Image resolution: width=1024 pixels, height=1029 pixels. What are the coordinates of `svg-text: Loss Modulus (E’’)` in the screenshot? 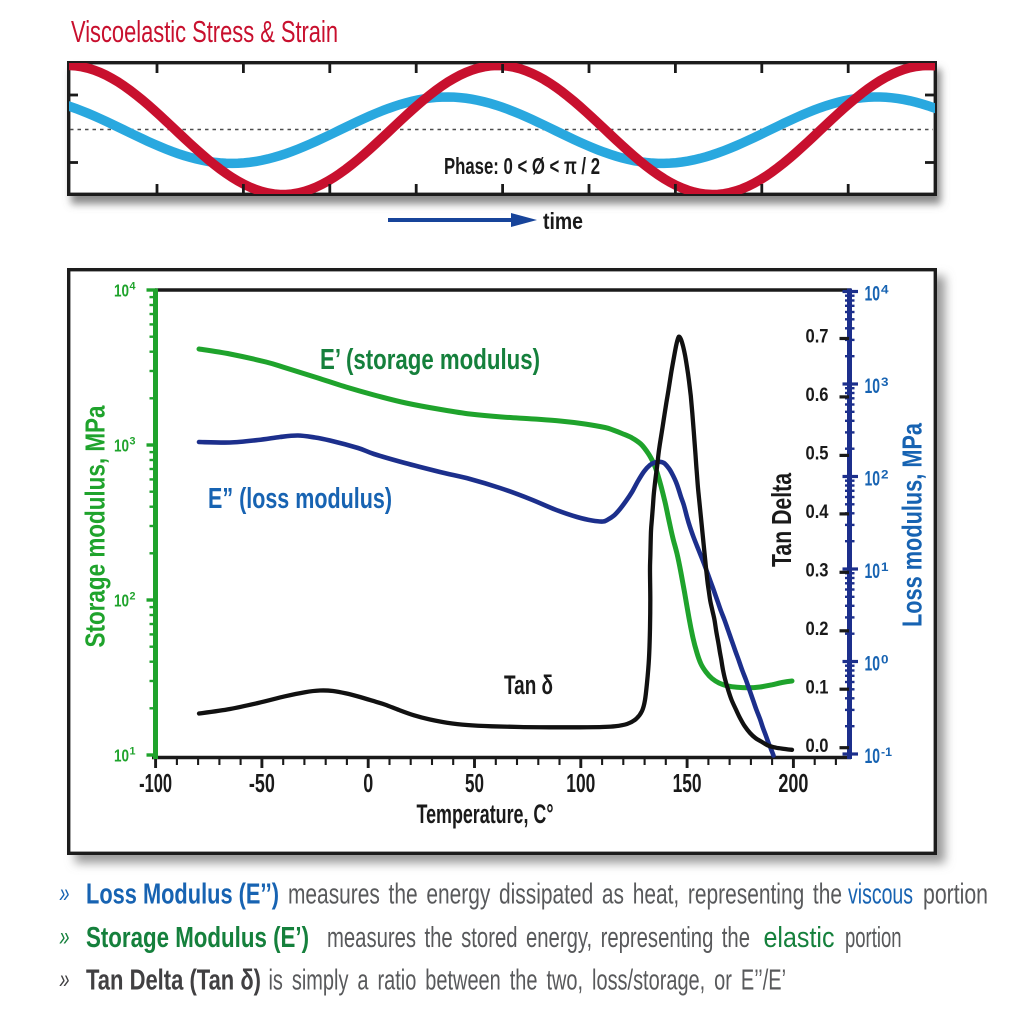 It's located at (182, 895).